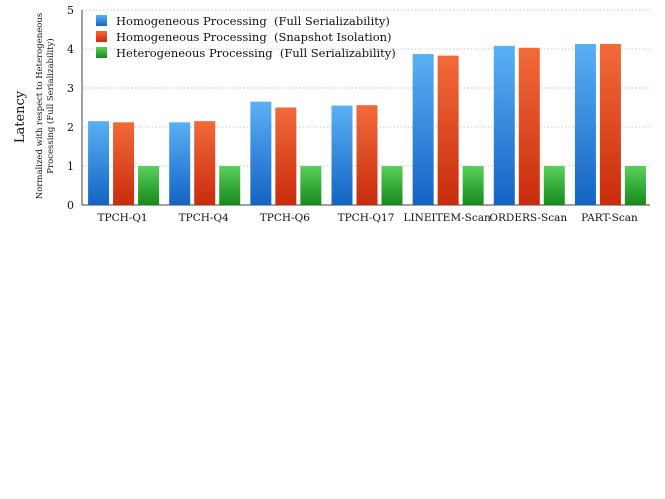  What do you see at coordinates (285, 218) in the screenshot?
I see `x-tick-label: TPCH-Q6` at bounding box center [285, 218].